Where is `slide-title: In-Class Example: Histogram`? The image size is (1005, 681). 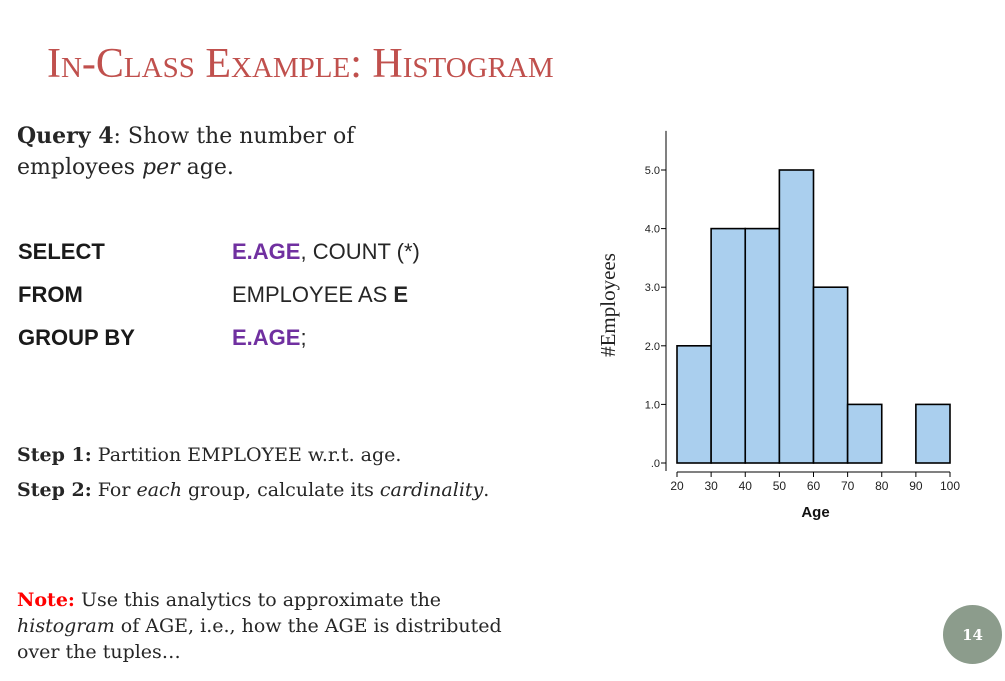 slide-title: In-Class Example: Histogram is located at coordinates (300, 64).